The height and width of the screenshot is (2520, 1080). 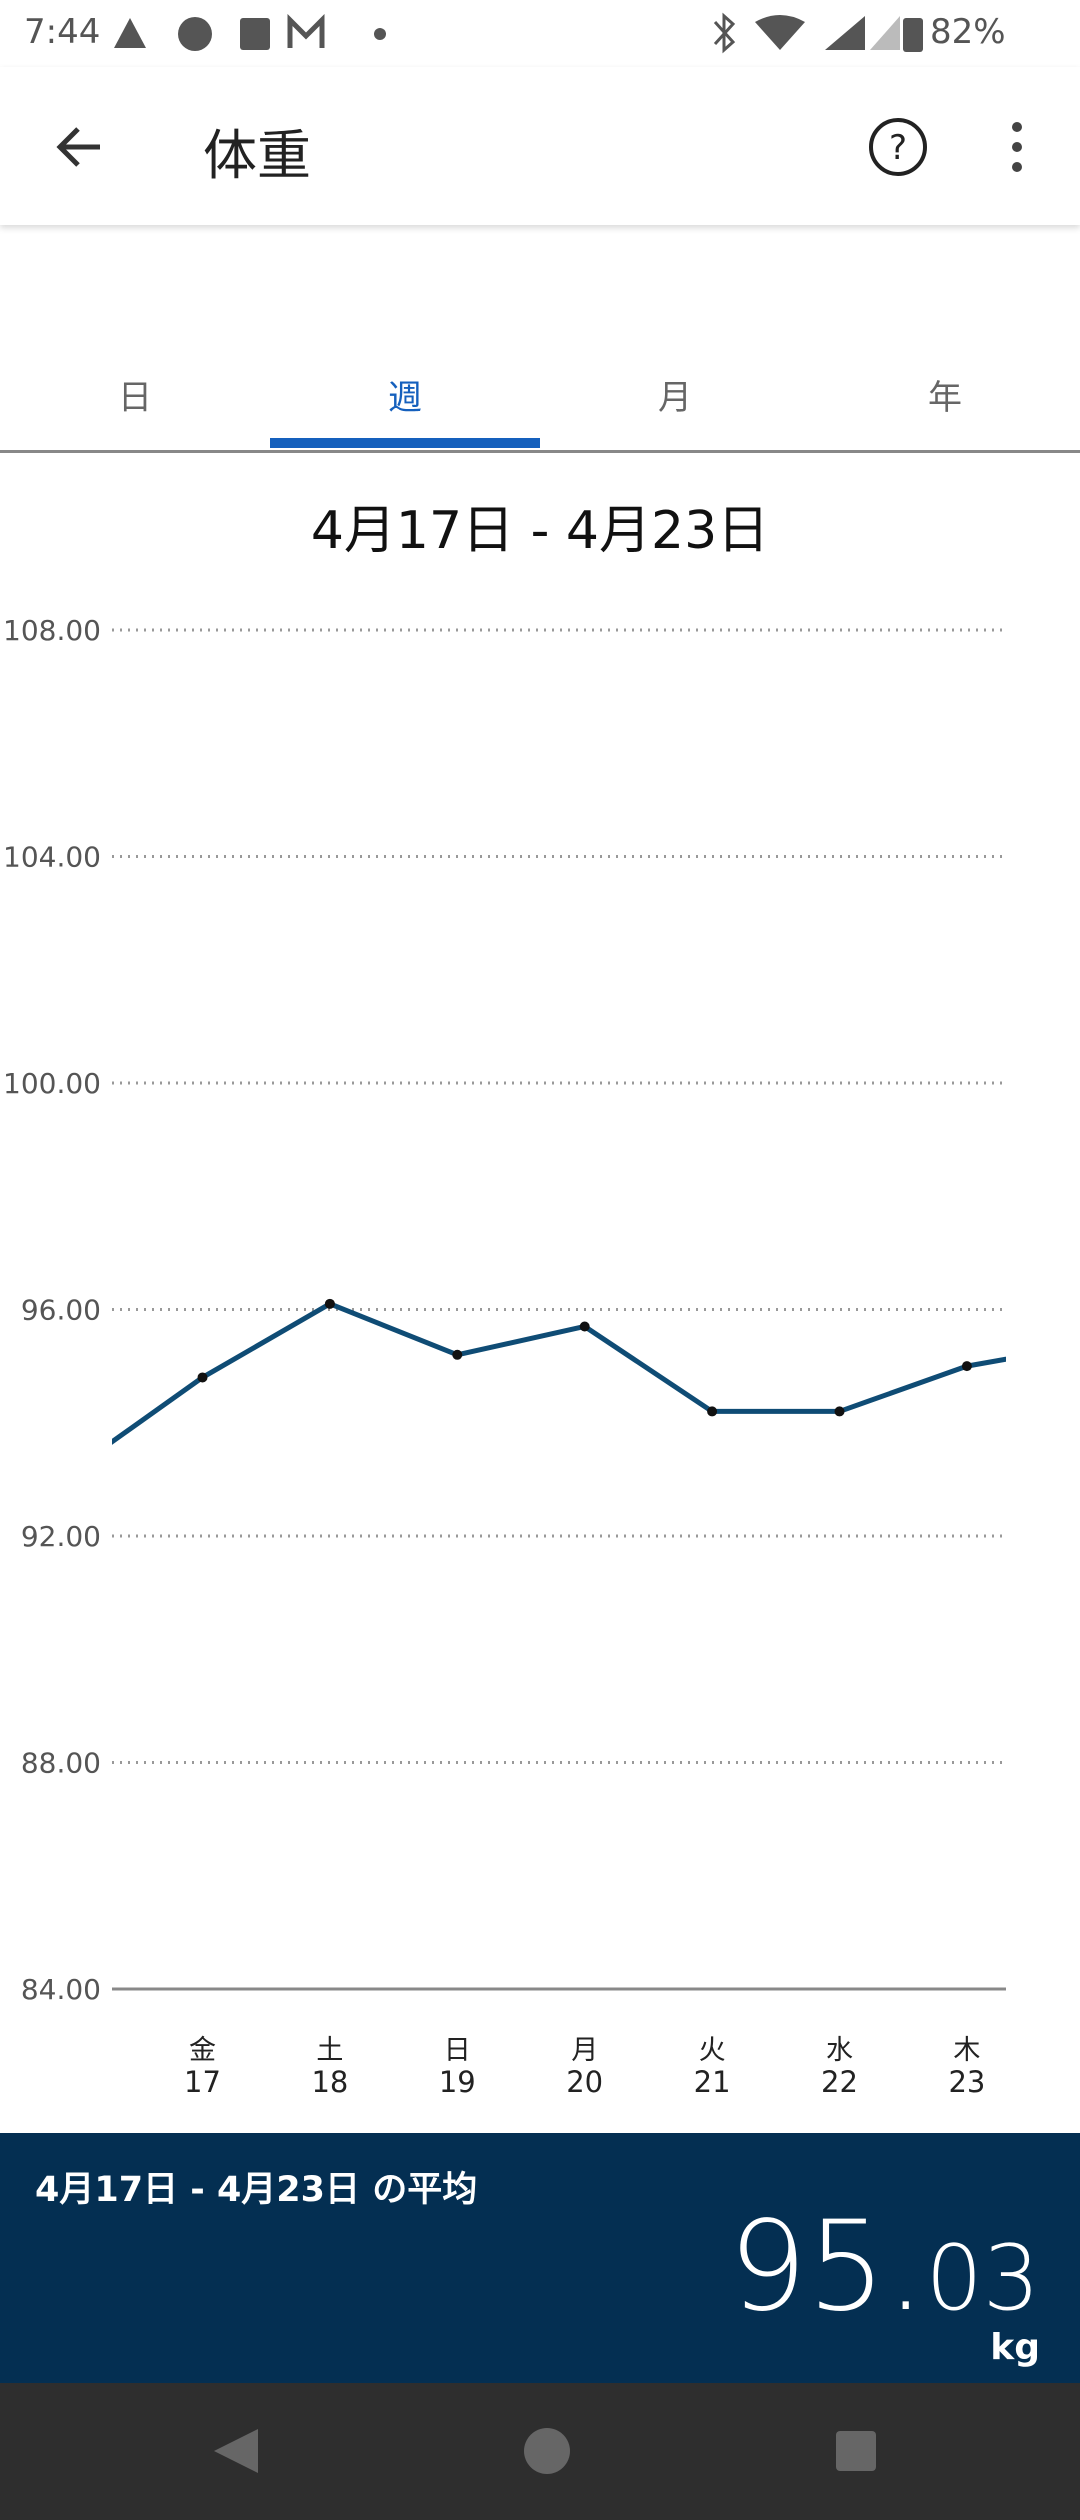 I want to click on average-label: 4月17日 - 4月23日 の平均, so click(x=256, y=2190).